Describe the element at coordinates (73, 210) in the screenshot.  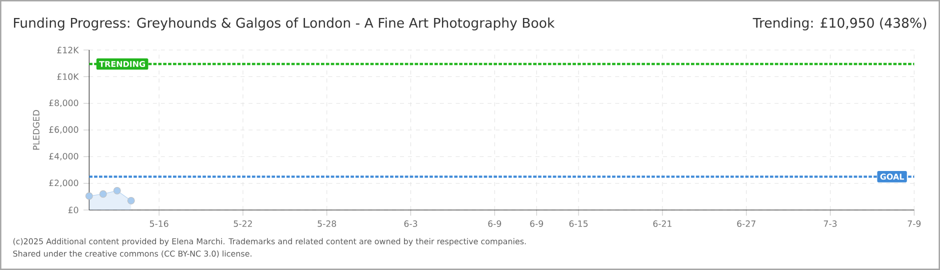
I see `y-tick-label: £0` at that location.